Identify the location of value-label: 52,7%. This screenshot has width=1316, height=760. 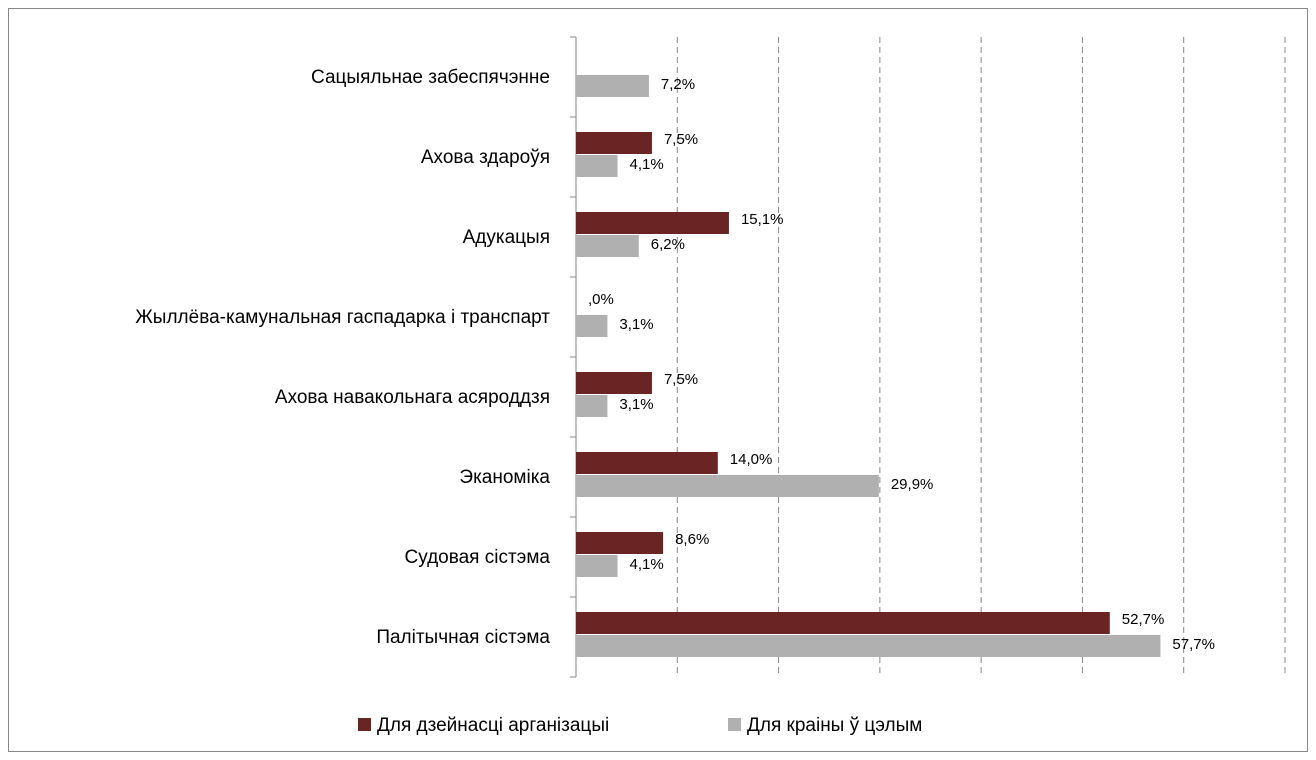
(1143, 619).